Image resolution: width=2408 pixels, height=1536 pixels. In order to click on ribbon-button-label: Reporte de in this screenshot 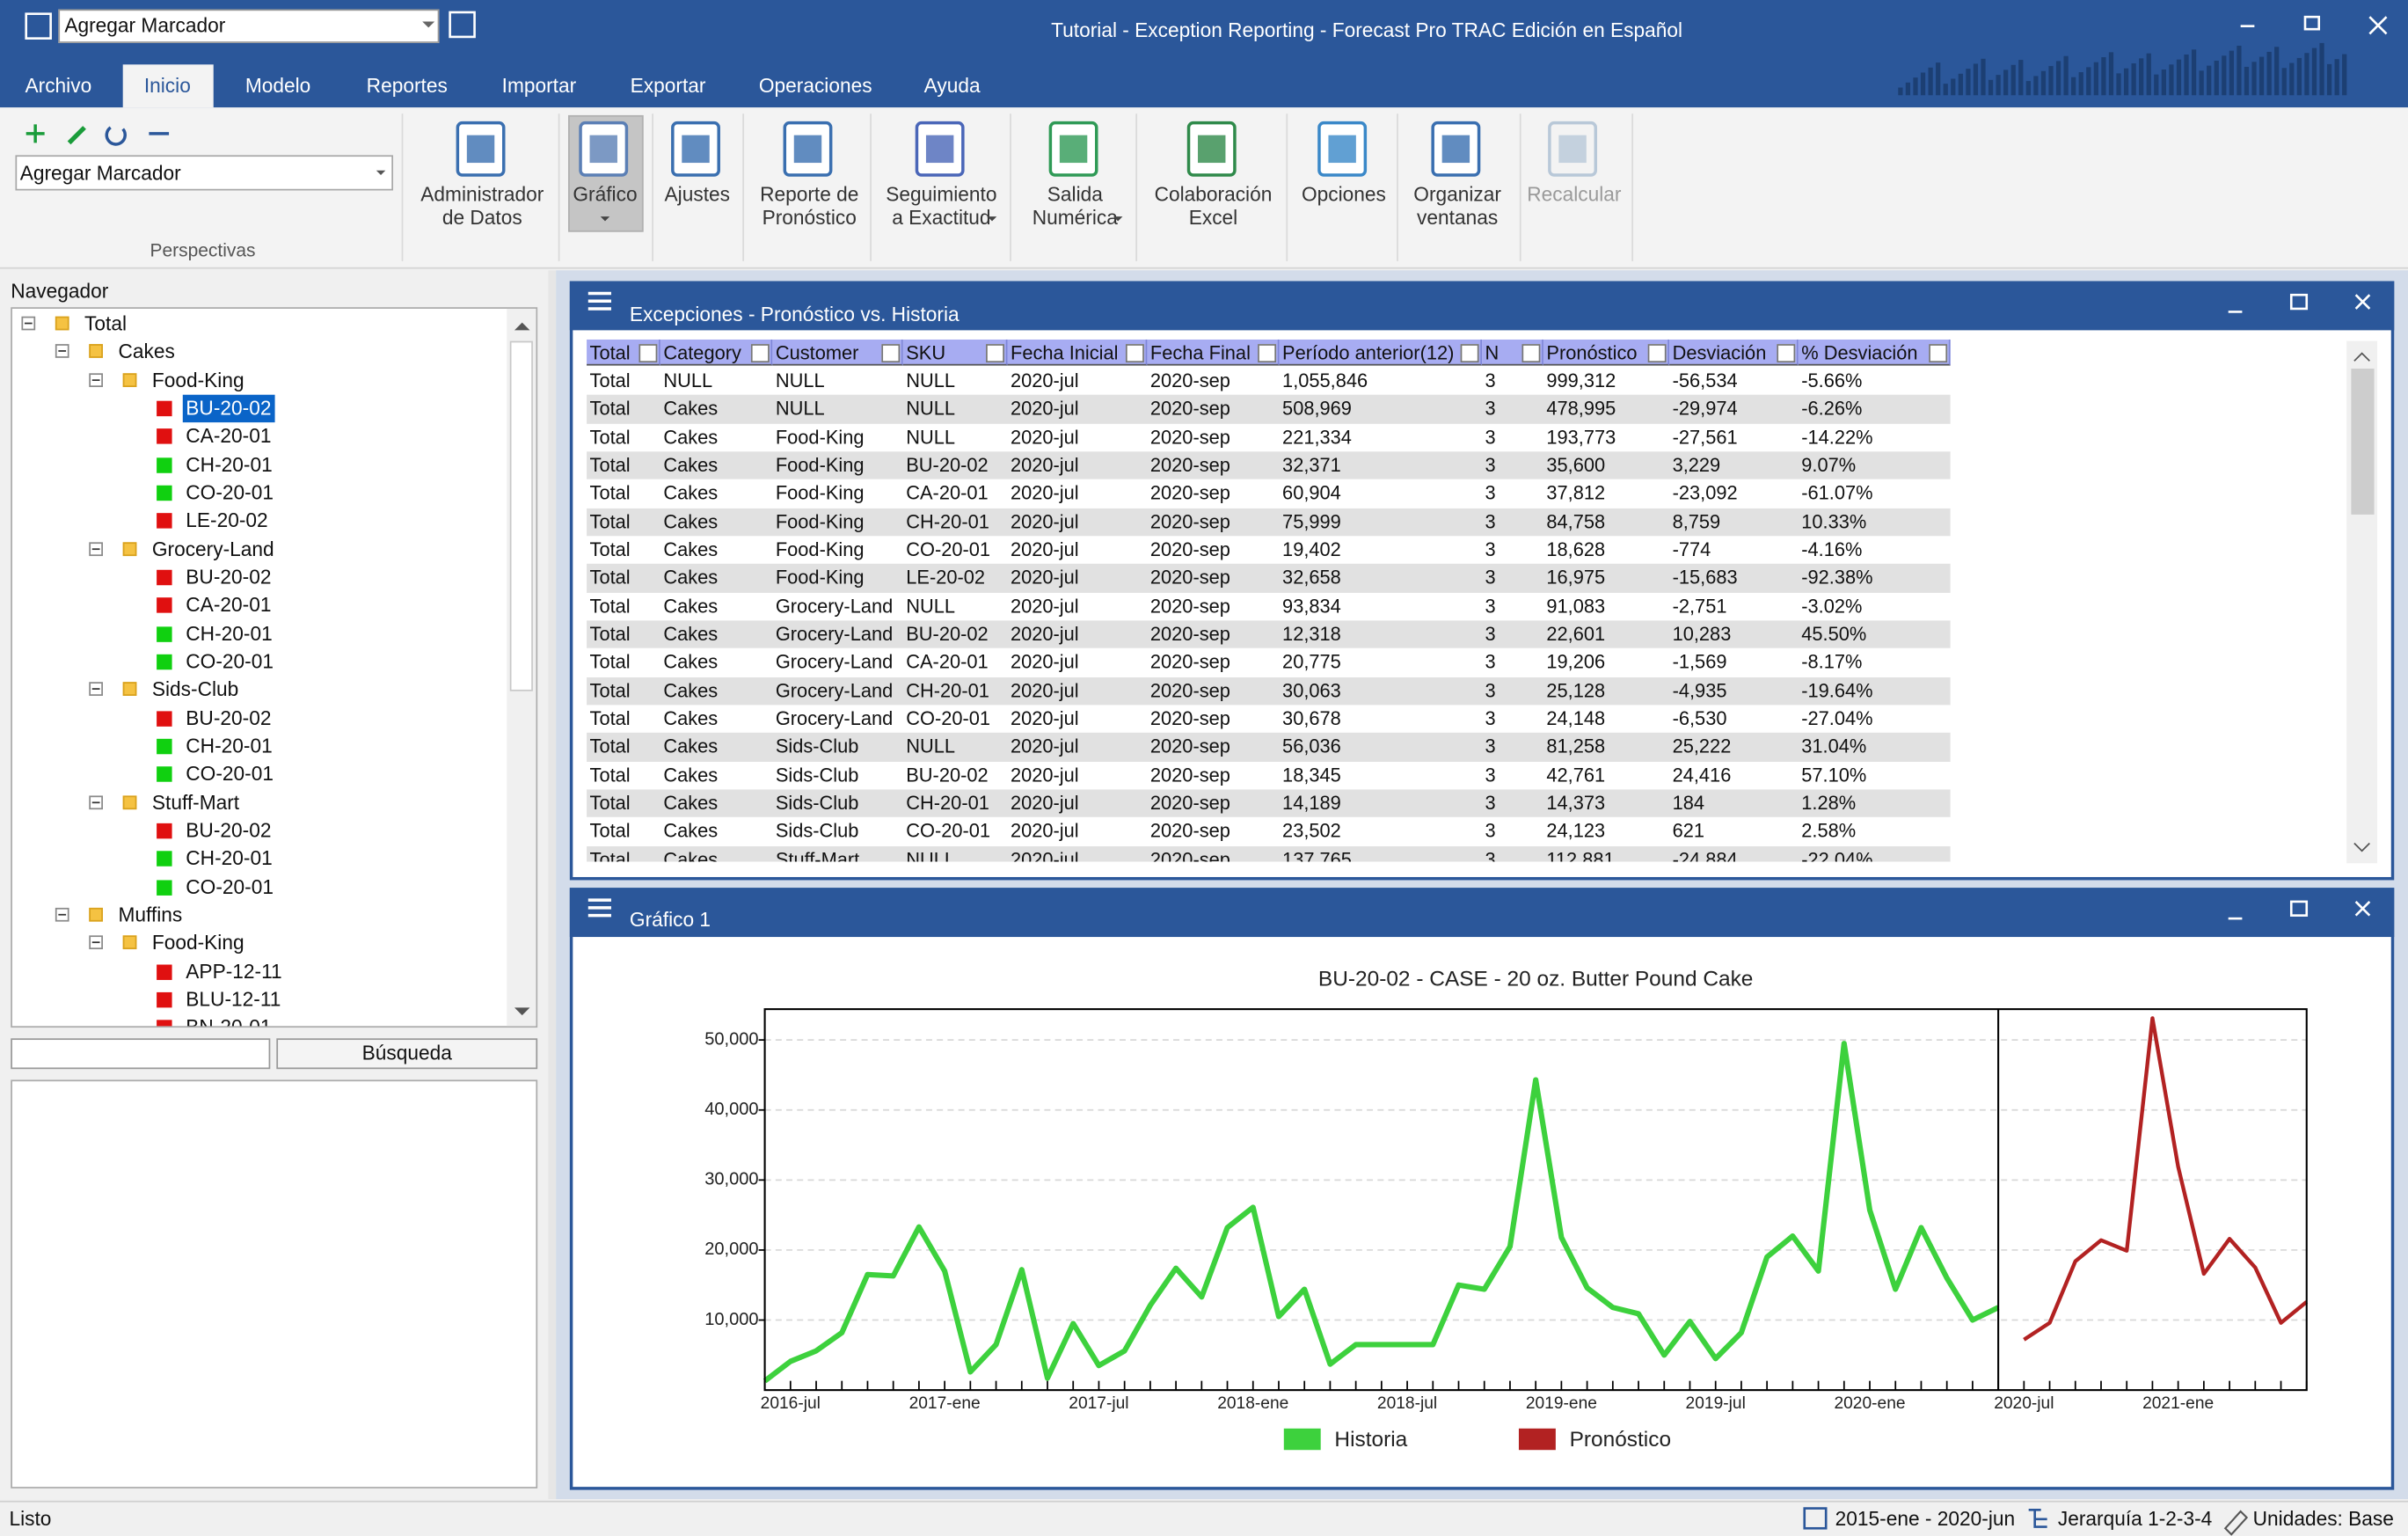, I will do `click(809, 195)`.